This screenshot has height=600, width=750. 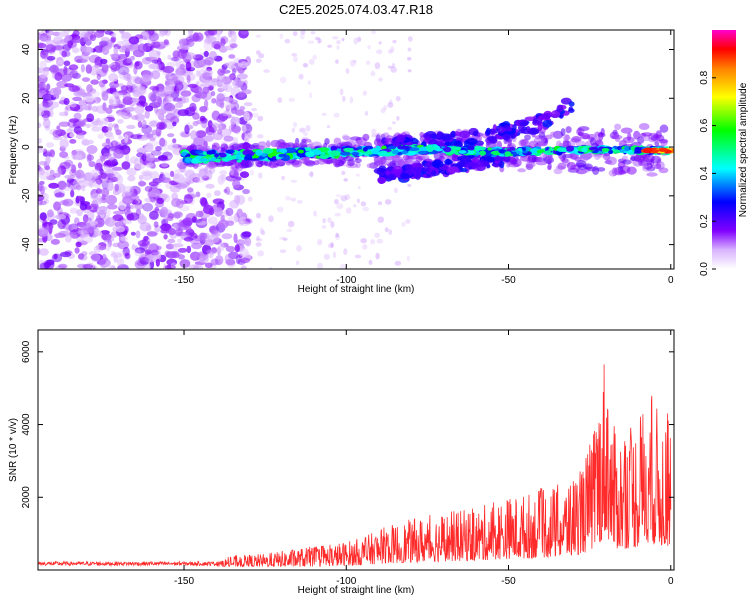 I want to click on x-tick-label: -150, so click(x=184, y=581).